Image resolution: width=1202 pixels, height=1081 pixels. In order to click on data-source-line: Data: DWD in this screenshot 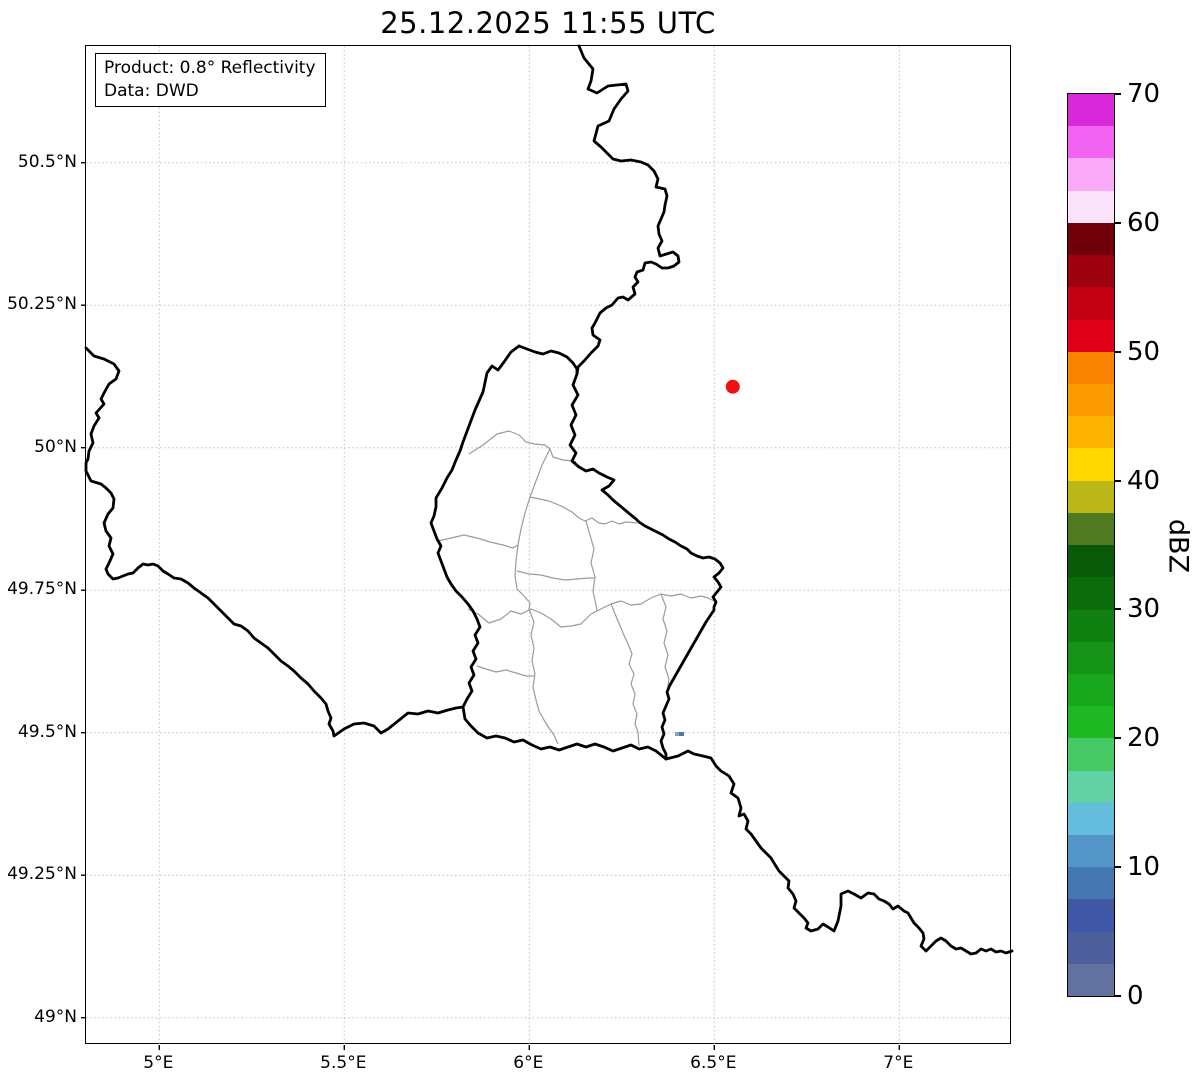, I will do `click(151, 90)`.